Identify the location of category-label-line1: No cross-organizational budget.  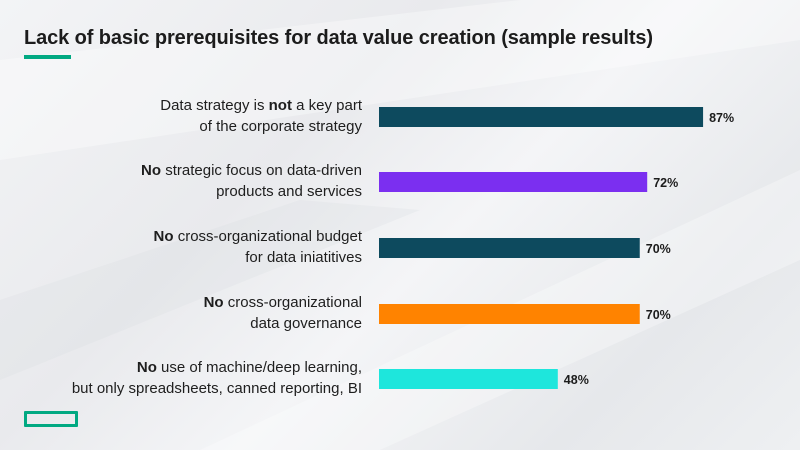
(257, 236).